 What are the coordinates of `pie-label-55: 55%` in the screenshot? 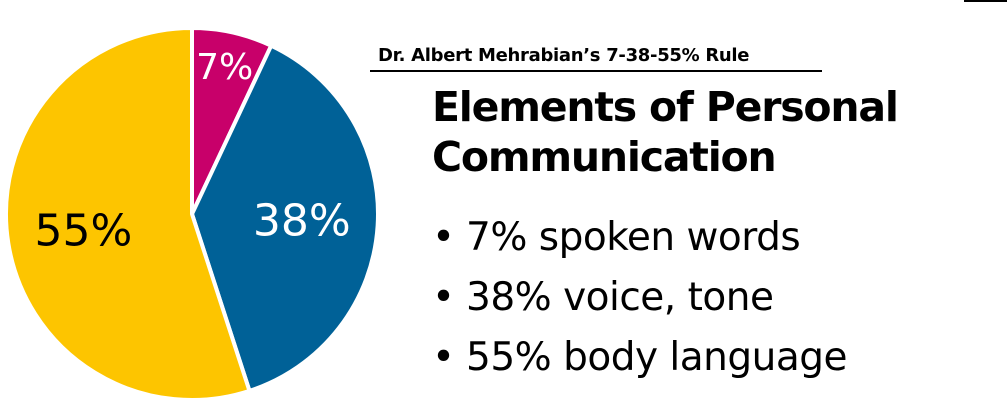 It's located at (83, 231).